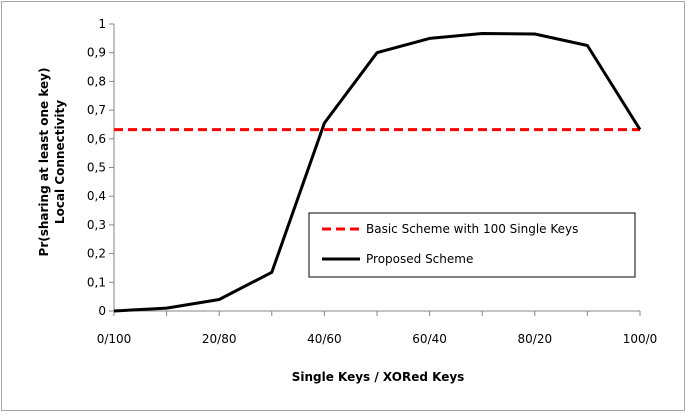 The width and height of the screenshot is (689, 415). I want to click on y-tick-label: 0,8, so click(96, 81).